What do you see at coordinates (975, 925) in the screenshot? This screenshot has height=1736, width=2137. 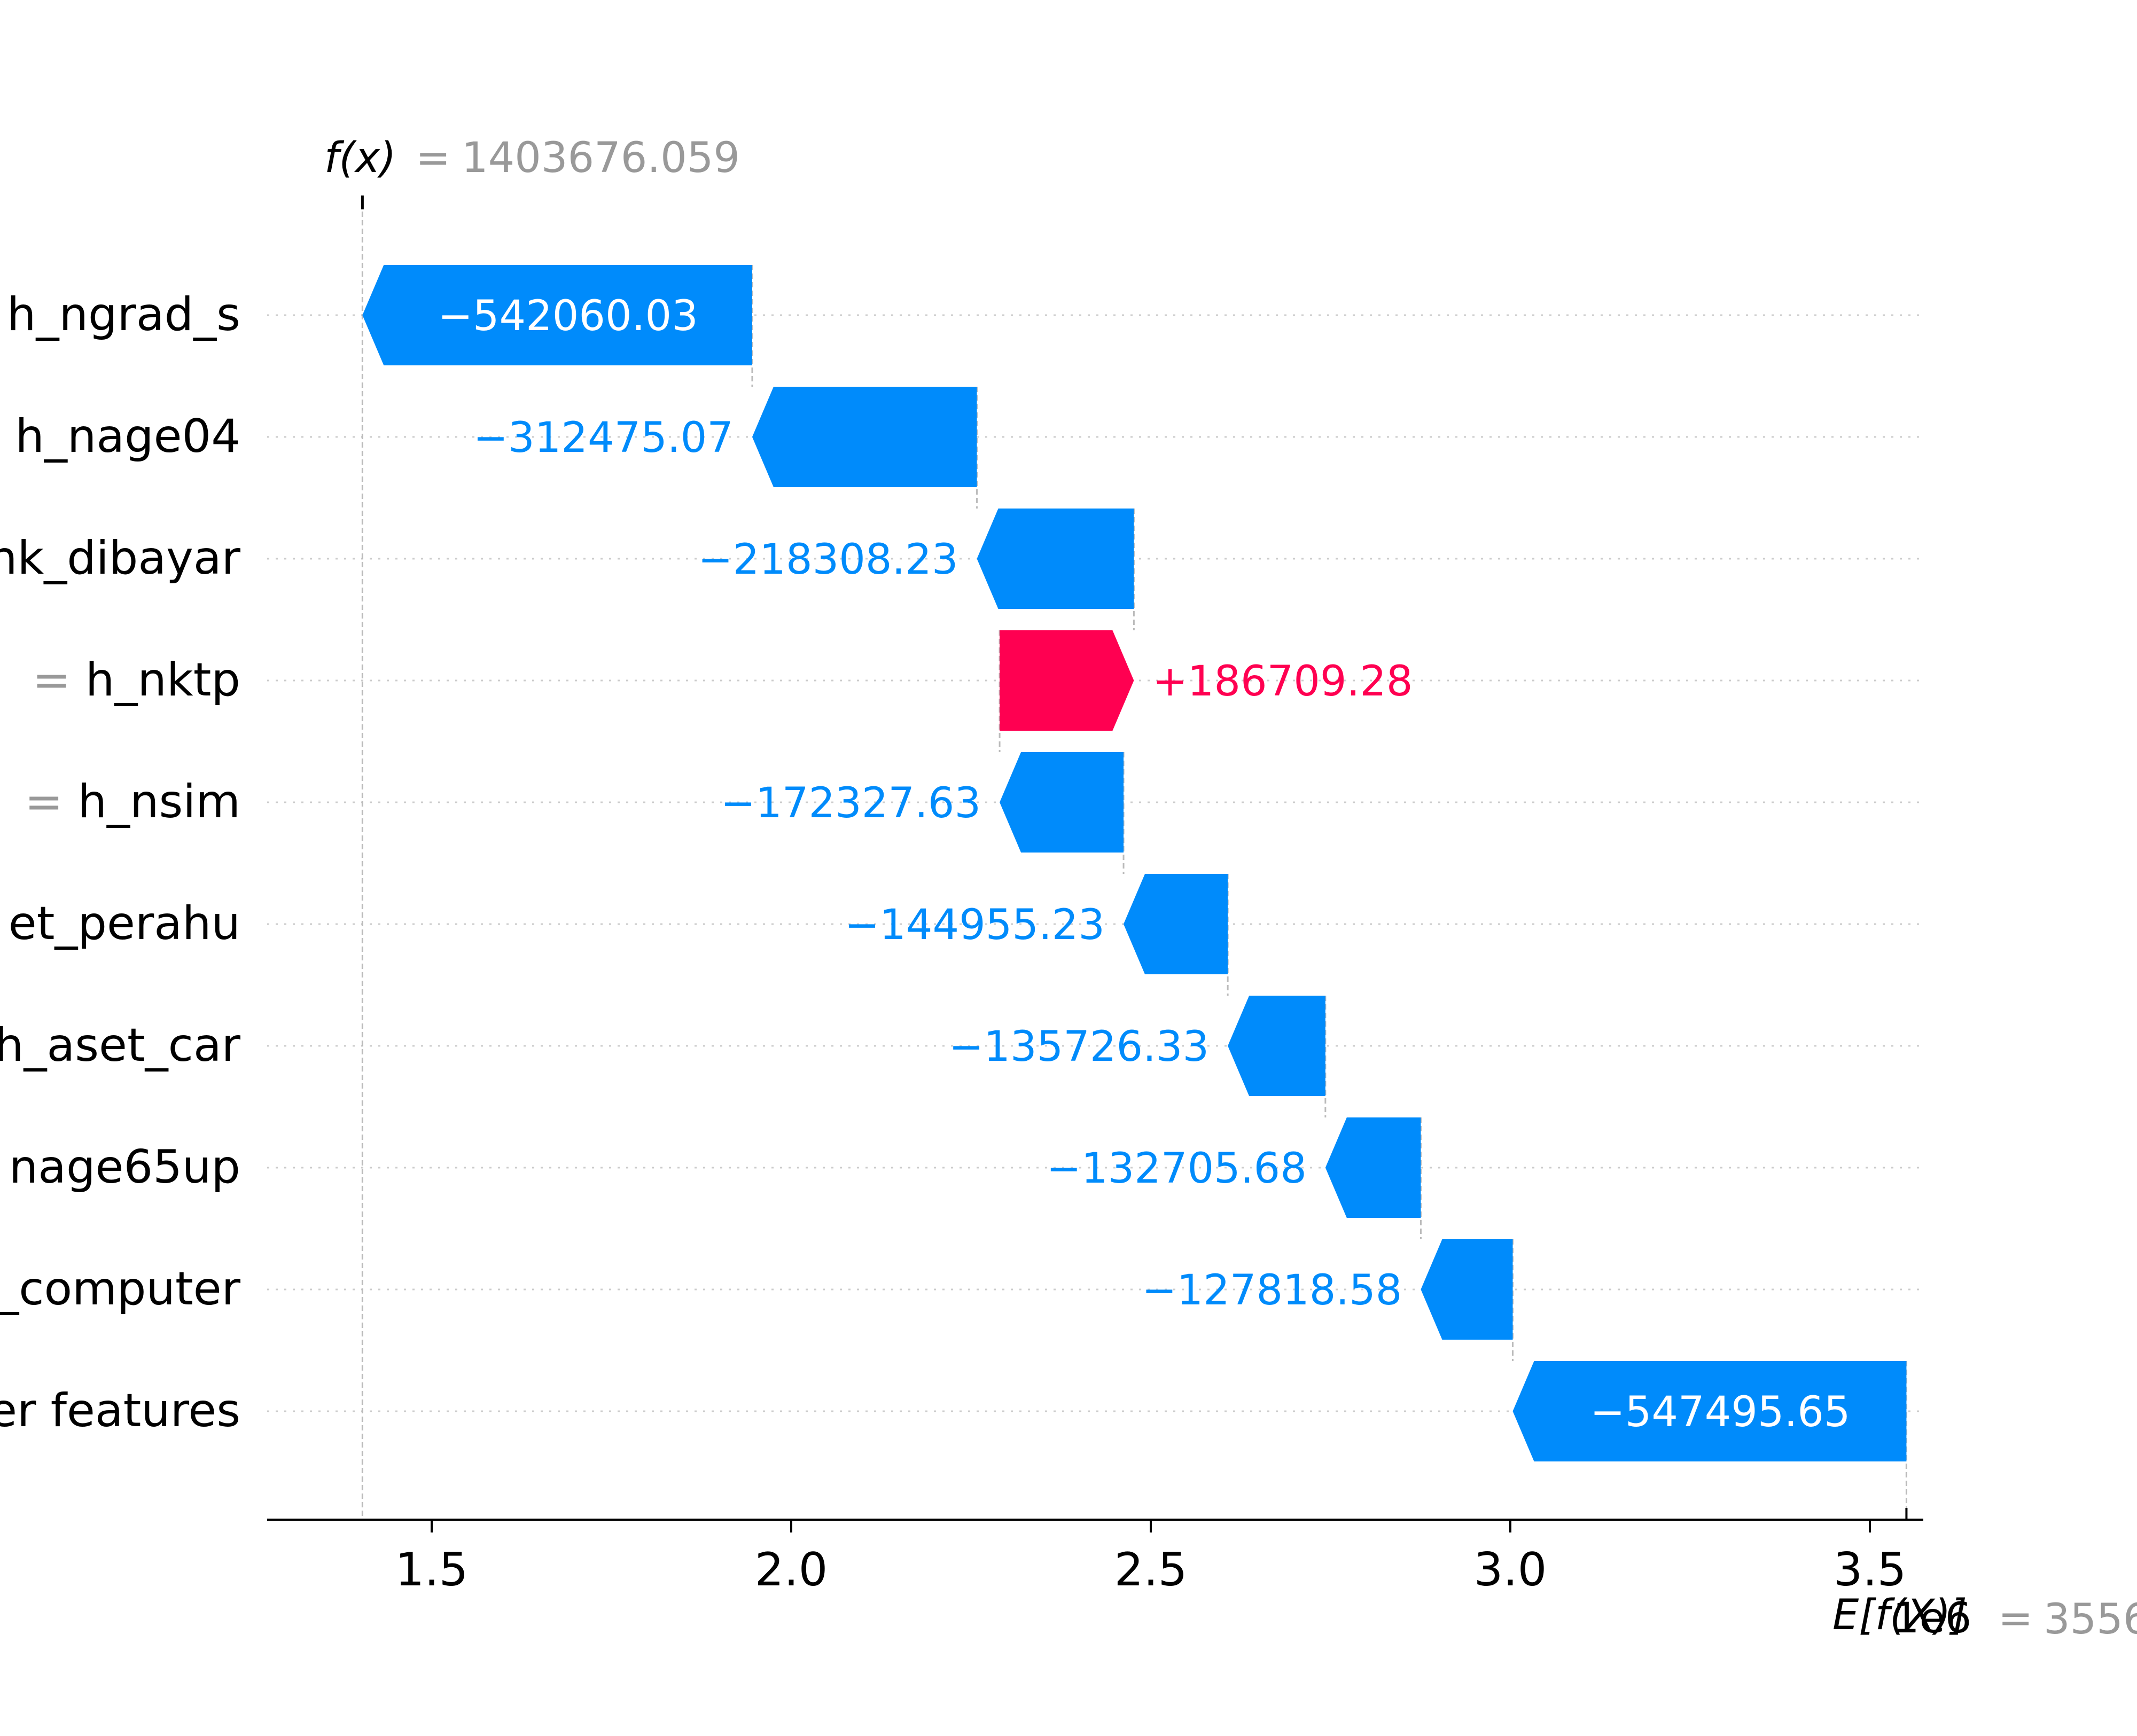 I see `value-label: −144955.23` at bounding box center [975, 925].